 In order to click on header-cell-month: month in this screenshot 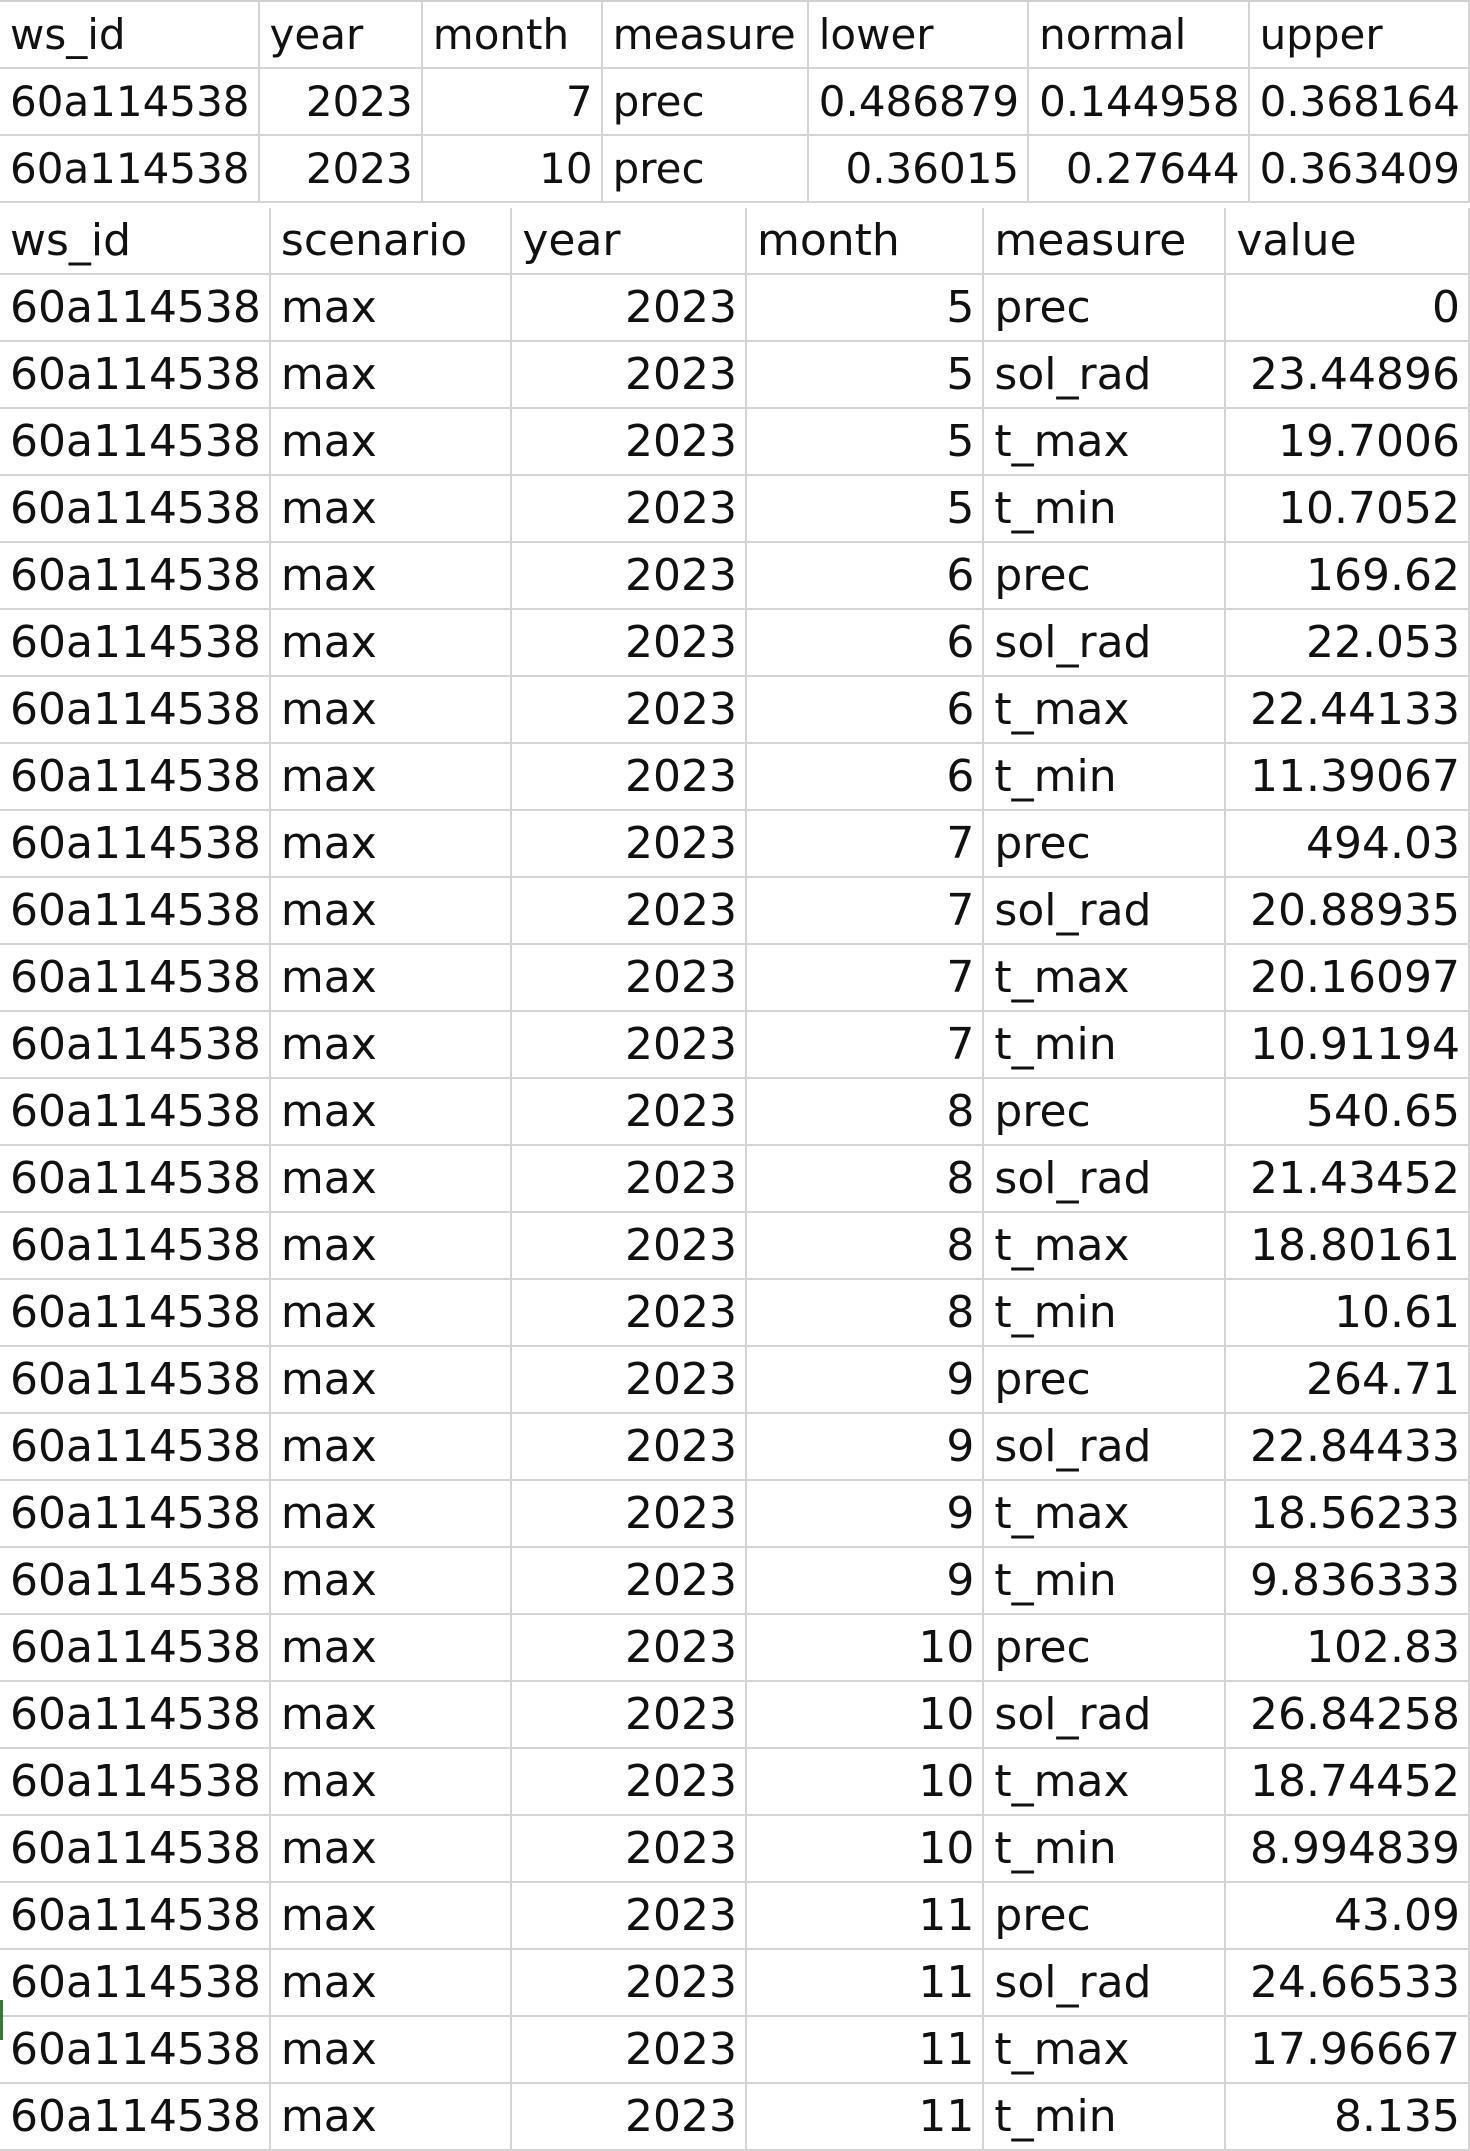, I will do `click(865, 241)`.